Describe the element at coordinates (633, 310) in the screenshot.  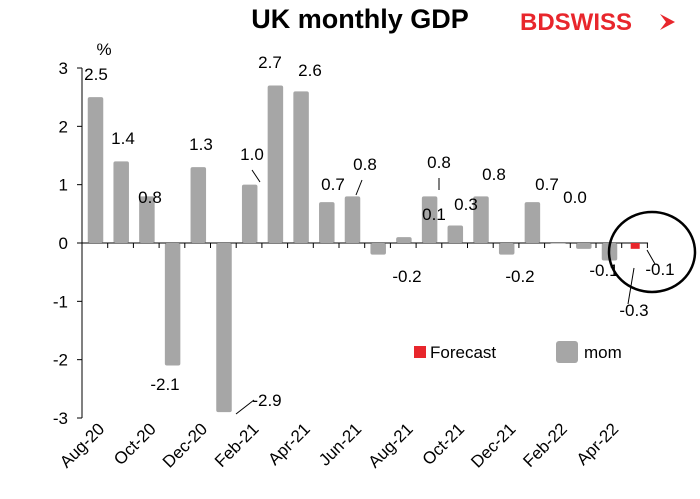
I see `data-label: -0.3` at that location.